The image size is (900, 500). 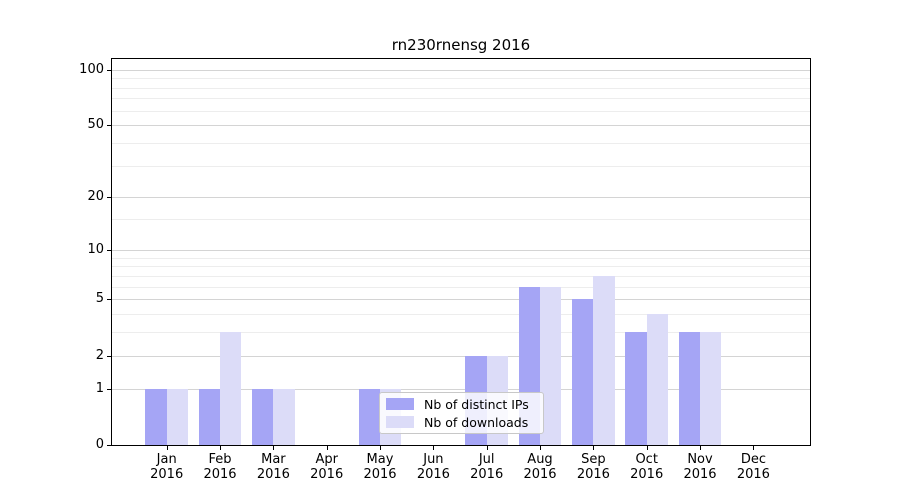 What do you see at coordinates (476, 404) in the screenshot?
I see `legend-label-distinct-ips: Nb of distinct IPs` at bounding box center [476, 404].